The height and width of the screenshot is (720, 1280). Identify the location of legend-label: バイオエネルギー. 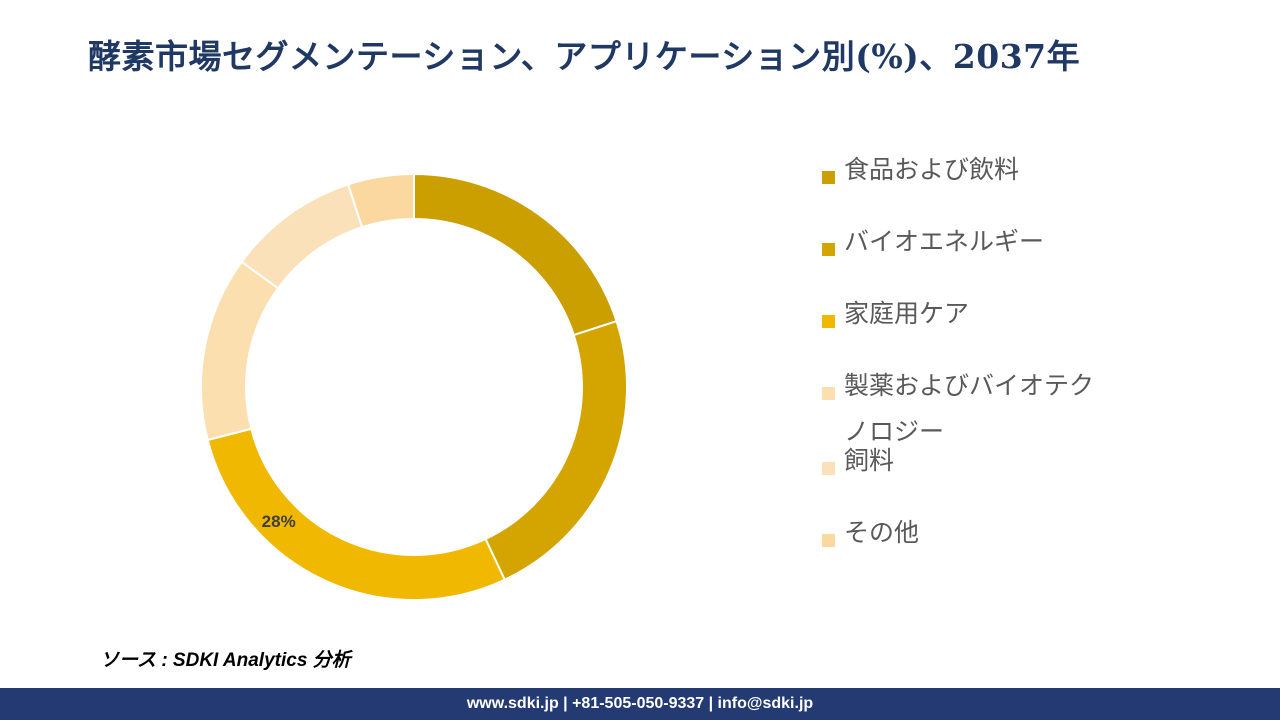
(944, 241).